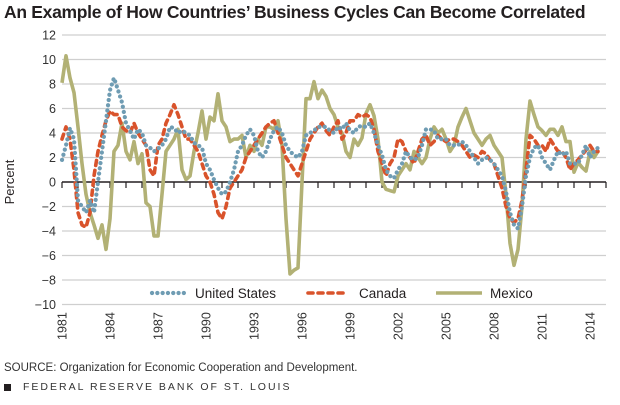 This screenshot has height=405, width=620. Describe the element at coordinates (7, 387) in the screenshot. I see `publisher-square-icon` at that location.